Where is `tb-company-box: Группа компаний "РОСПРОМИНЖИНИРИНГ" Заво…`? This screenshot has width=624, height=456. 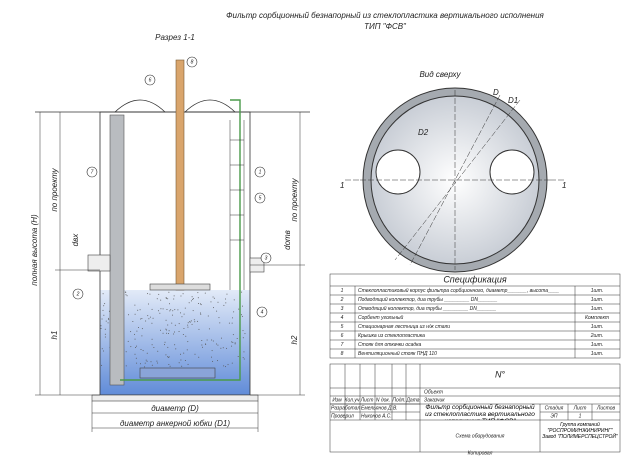
tb-company-box: Группа компаний "РОСПРОМИНЖИНИРИНГ" Заво… is located at coordinates (580, 431).